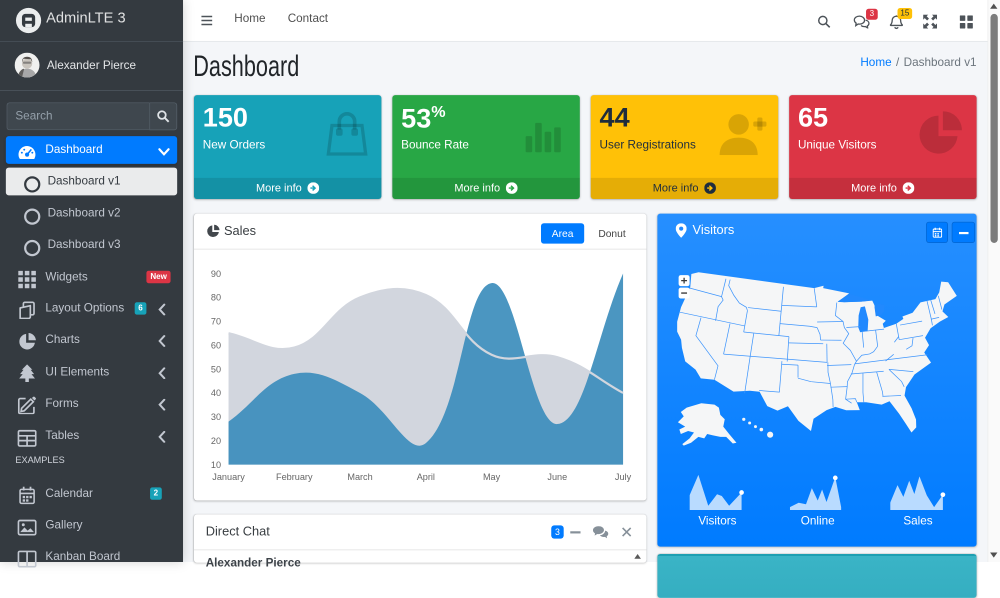 The image size is (1000, 598). What do you see at coordinates (359, 477) in the screenshot?
I see `svg-text: March` at bounding box center [359, 477].